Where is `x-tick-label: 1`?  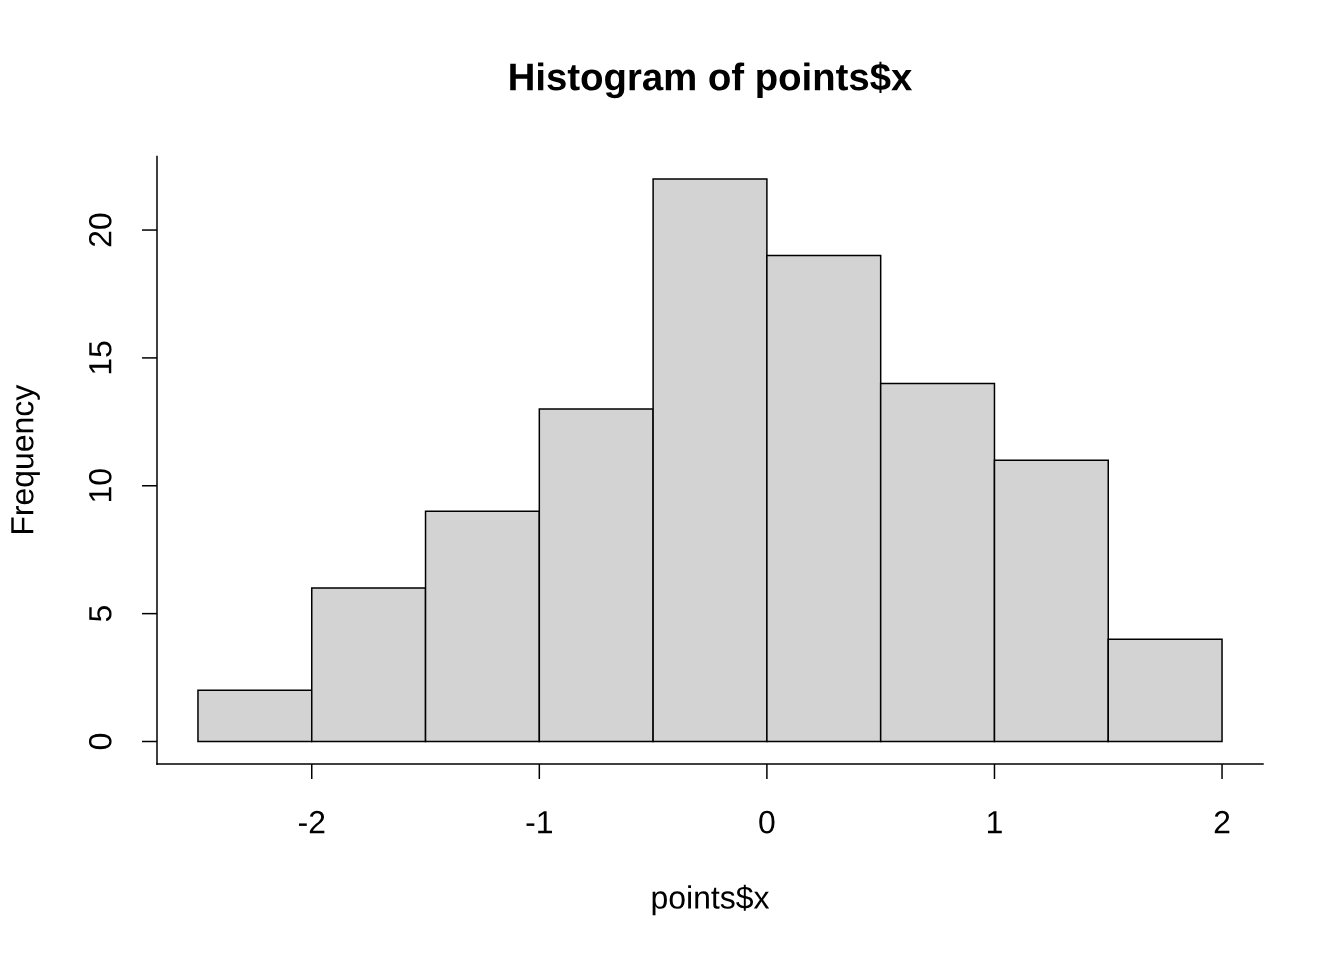 x-tick-label: 1 is located at coordinates (995, 822).